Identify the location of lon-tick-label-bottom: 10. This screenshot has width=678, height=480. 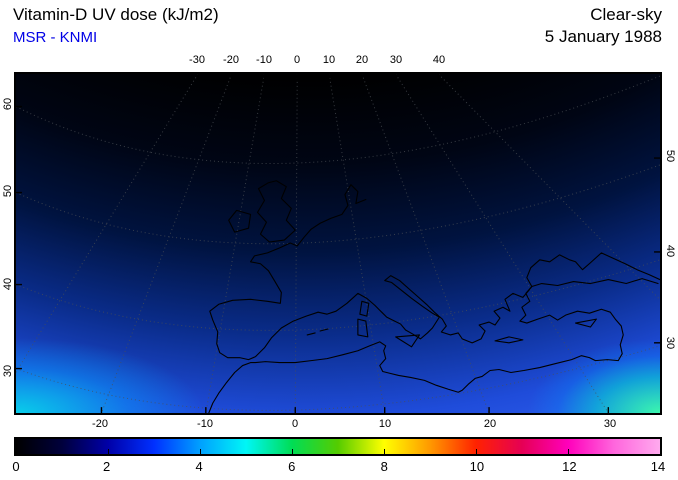
(385, 424).